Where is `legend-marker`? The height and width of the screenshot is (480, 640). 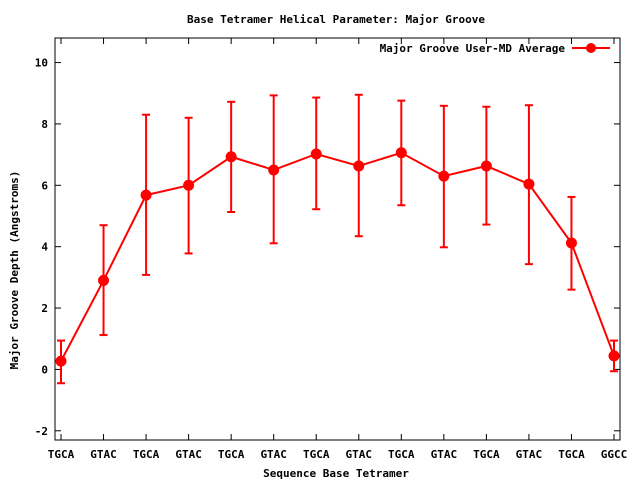 legend-marker is located at coordinates (591, 48).